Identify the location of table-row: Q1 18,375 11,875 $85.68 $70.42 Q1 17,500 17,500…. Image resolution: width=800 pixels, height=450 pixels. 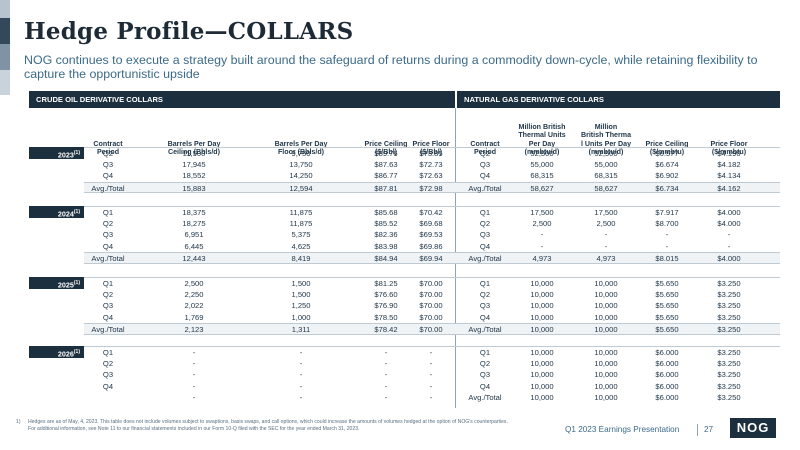
(432, 212).